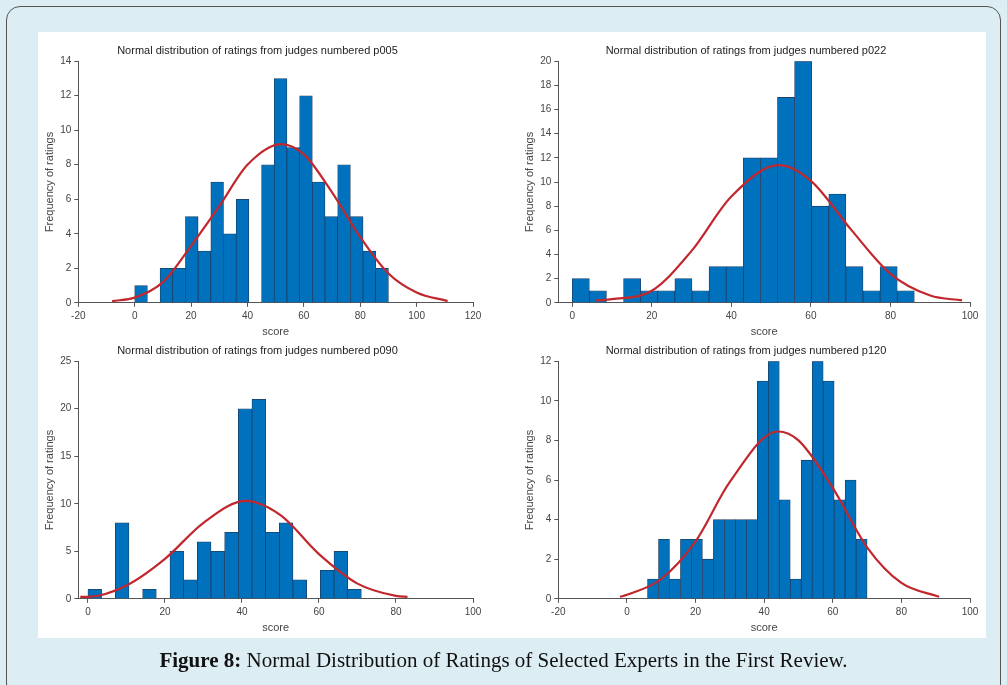  I want to click on y-tick-label: 15, so click(66, 455).